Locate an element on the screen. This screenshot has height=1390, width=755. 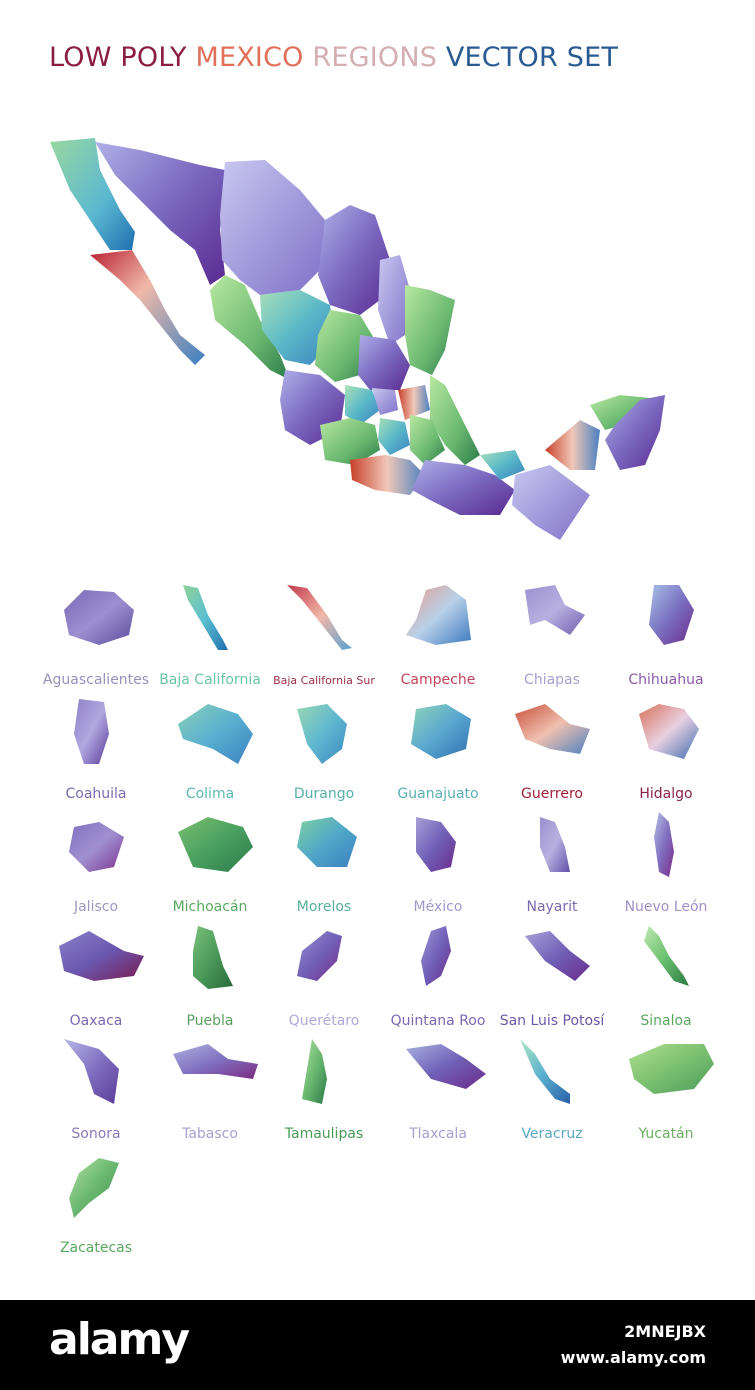
region-sinaloa is located at coordinates (250, 327).